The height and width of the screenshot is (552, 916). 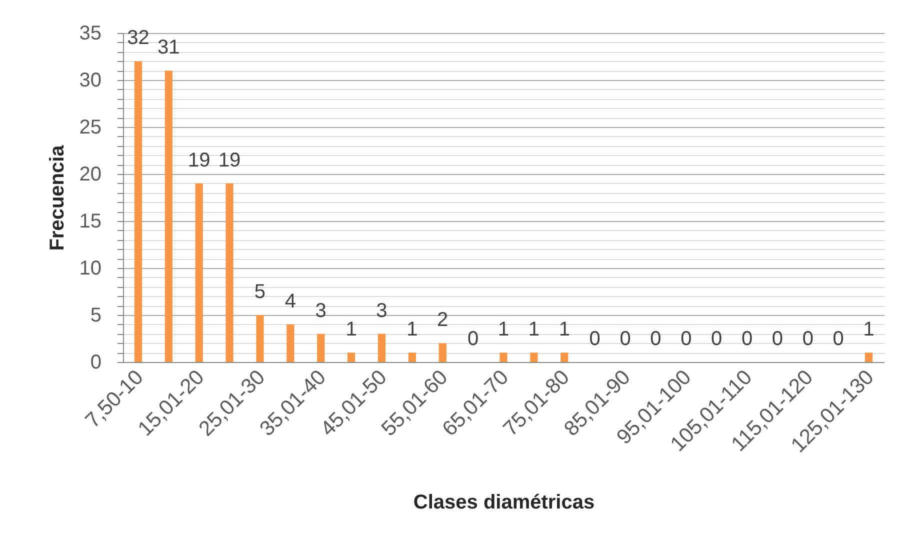 What do you see at coordinates (290, 301) in the screenshot?
I see `data-label: 4` at bounding box center [290, 301].